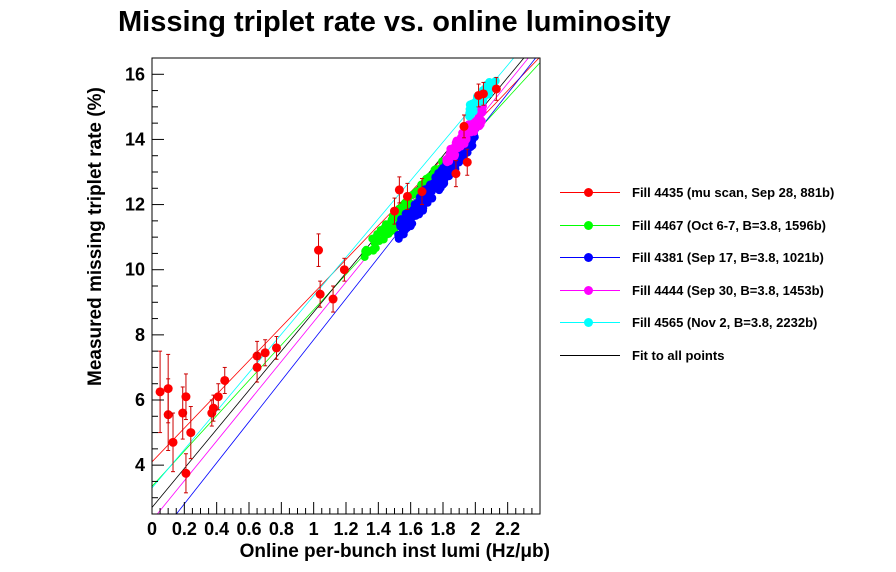  I want to click on x-tick-label: 0, so click(152, 529).